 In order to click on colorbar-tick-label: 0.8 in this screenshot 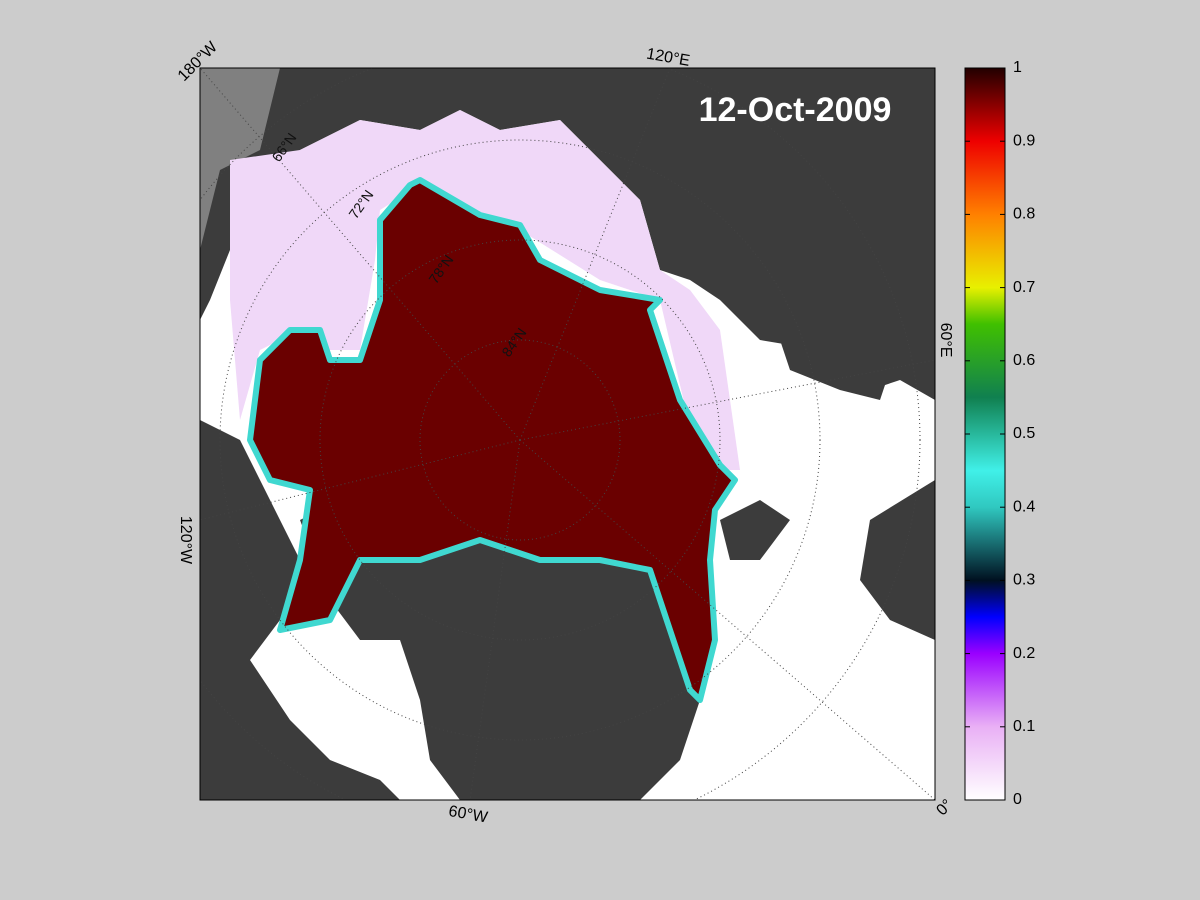, I will do `click(1024, 214)`.